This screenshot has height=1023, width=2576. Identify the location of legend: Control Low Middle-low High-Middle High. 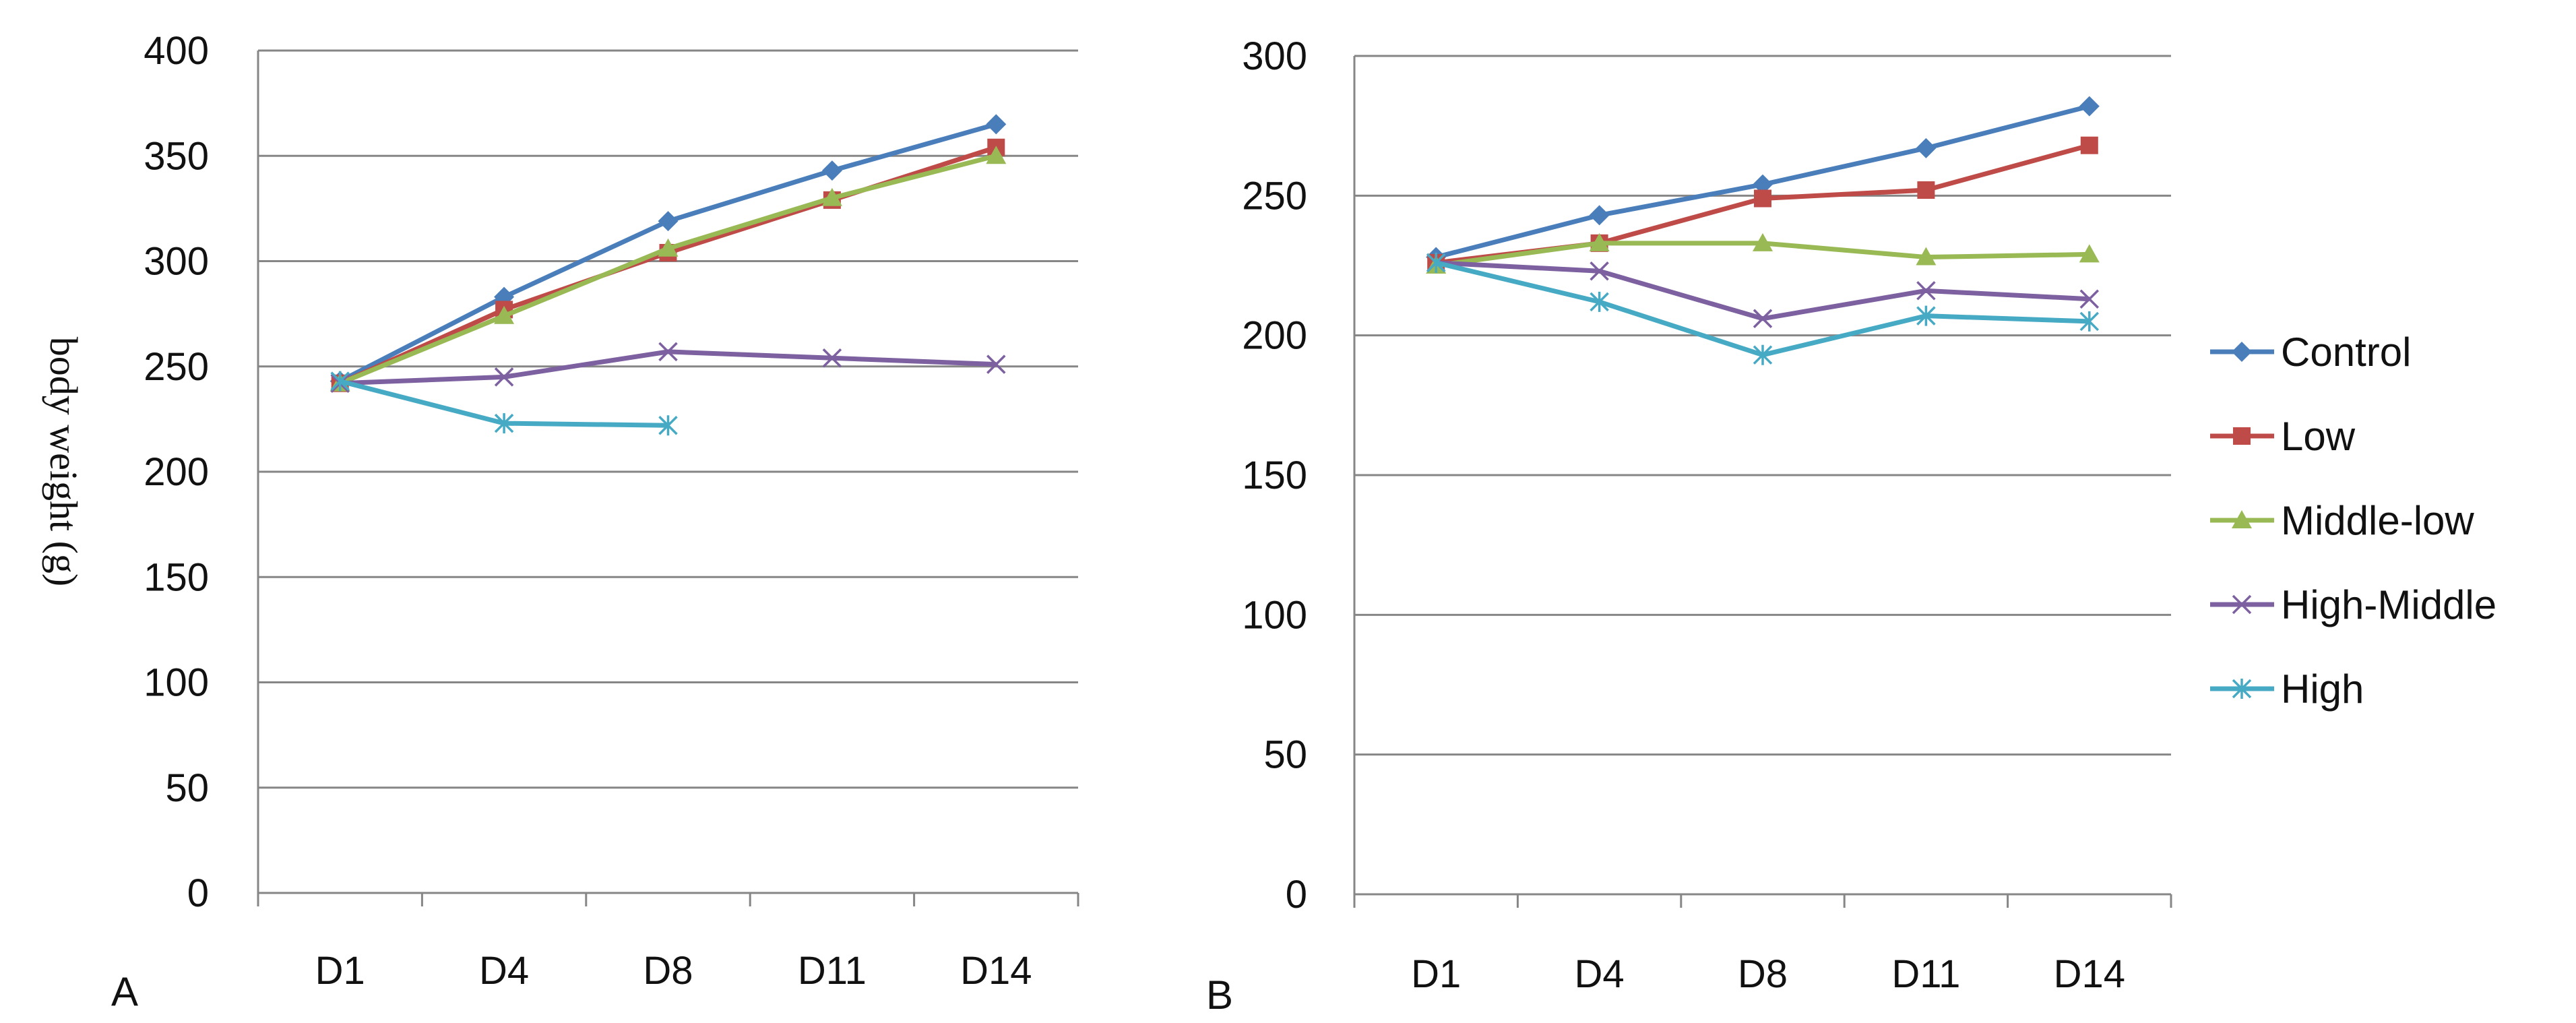
(2353, 521).